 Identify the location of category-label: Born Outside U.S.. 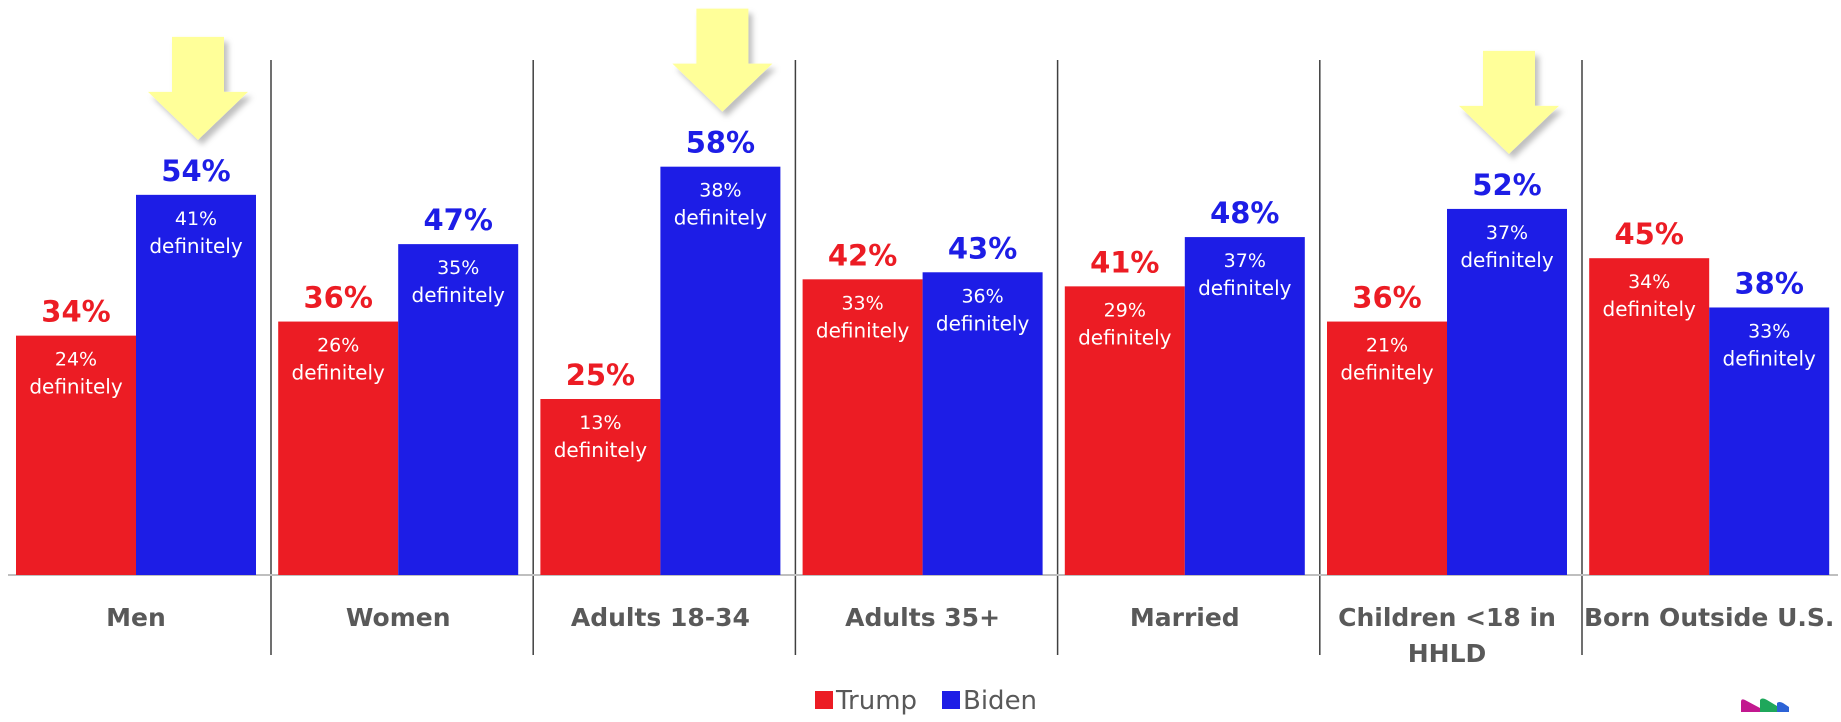
(1709, 617).